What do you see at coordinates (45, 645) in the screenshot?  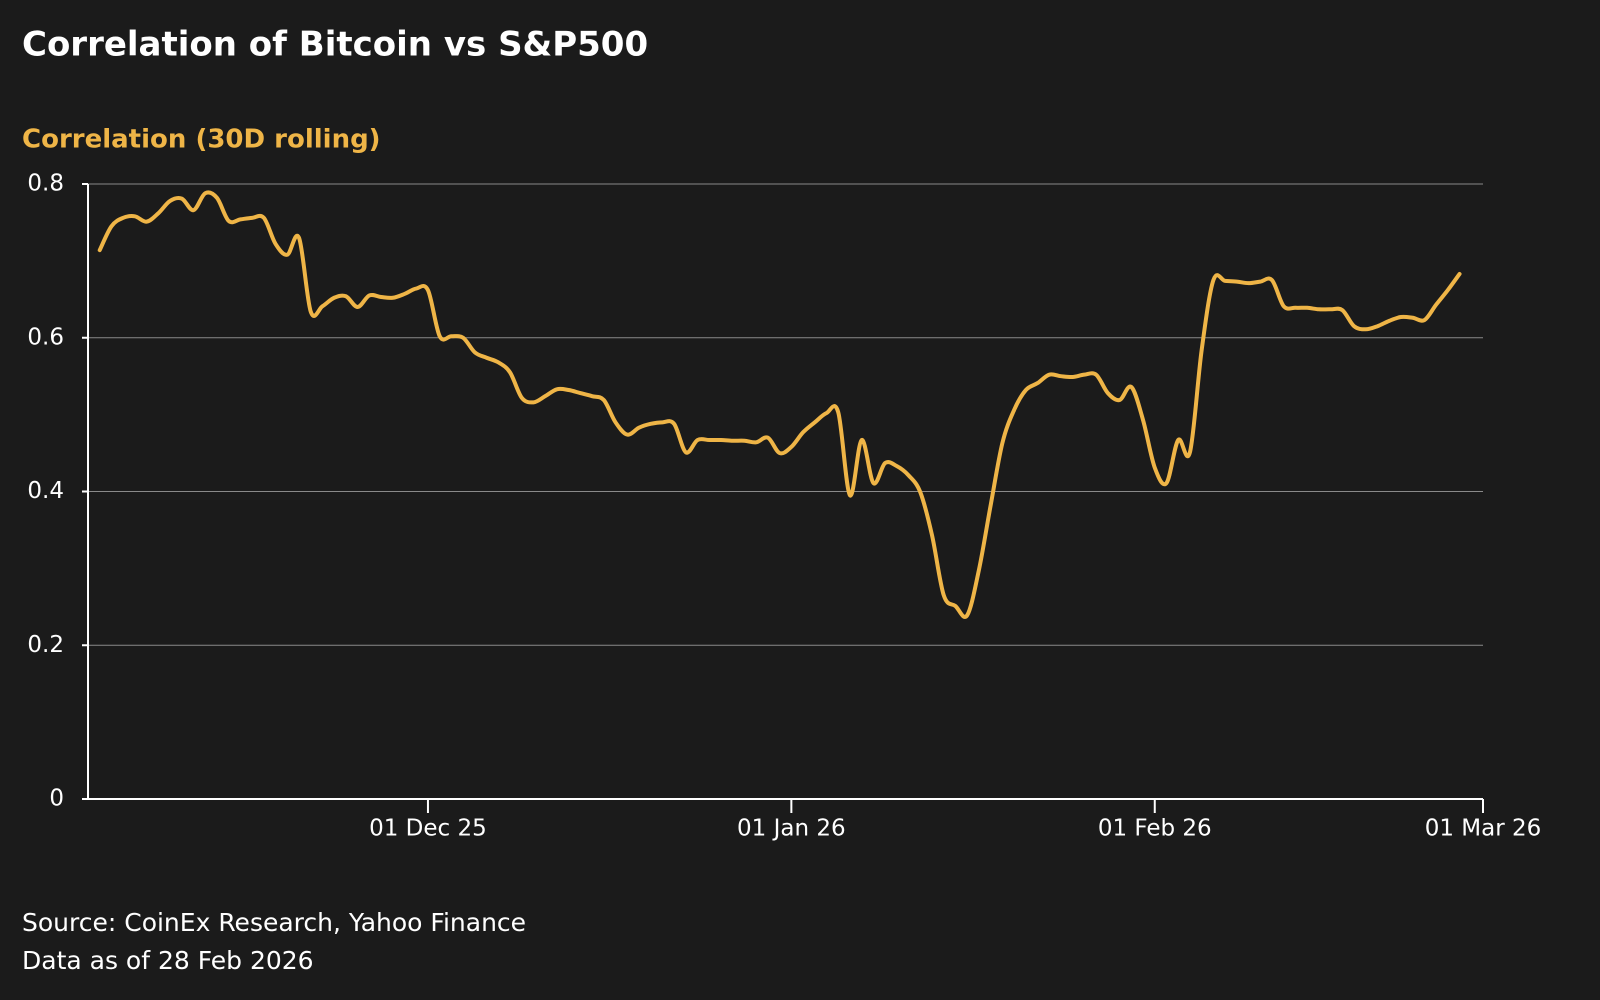 I see `y-tick-label: 0.2` at bounding box center [45, 645].